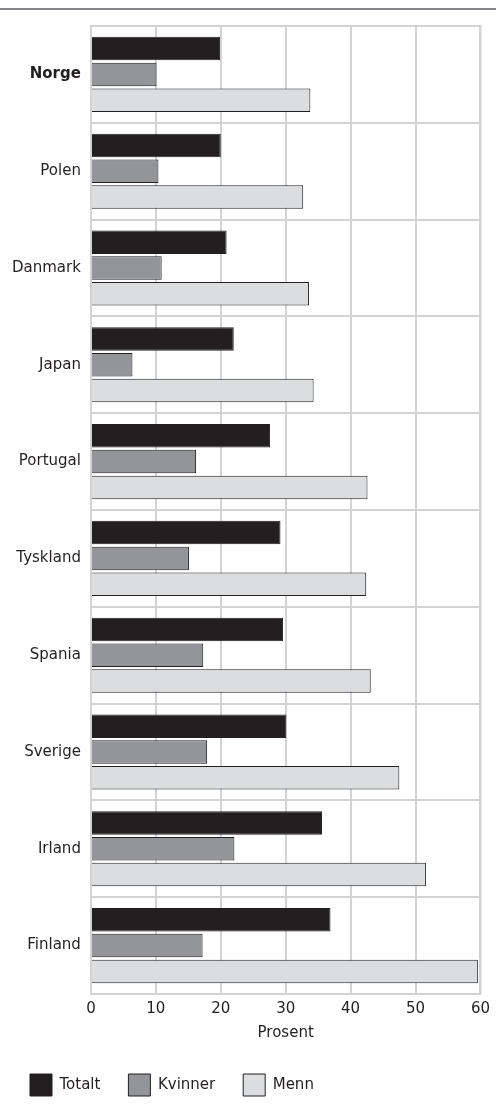 The image size is (496, 1108). Describe the element at coordinates (79, 1083) in the screenshot. I see `legend-label: Totalt` at that location.